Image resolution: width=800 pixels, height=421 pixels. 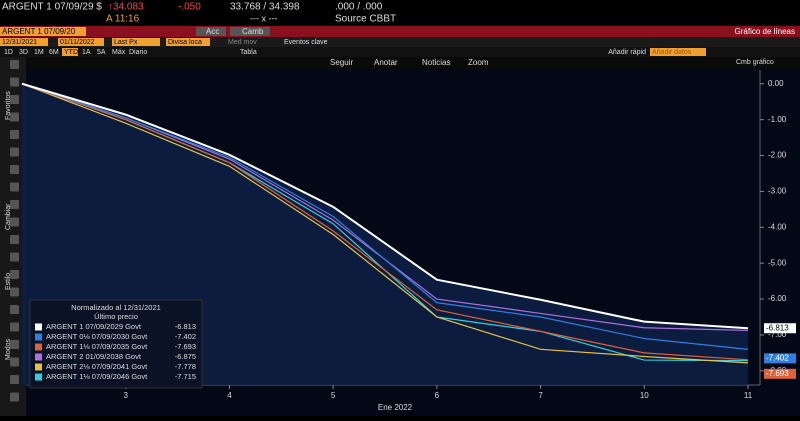 I want to click on source: Source CBBT, so click(x=365, y=19).